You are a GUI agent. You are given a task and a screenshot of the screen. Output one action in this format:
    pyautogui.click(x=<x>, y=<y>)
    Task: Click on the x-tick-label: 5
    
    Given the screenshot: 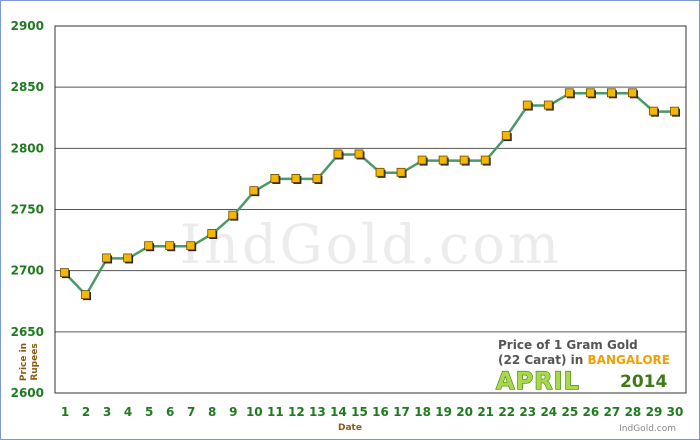 What is the action you would take?
    pyautogui.click(x=149, y=412)
    